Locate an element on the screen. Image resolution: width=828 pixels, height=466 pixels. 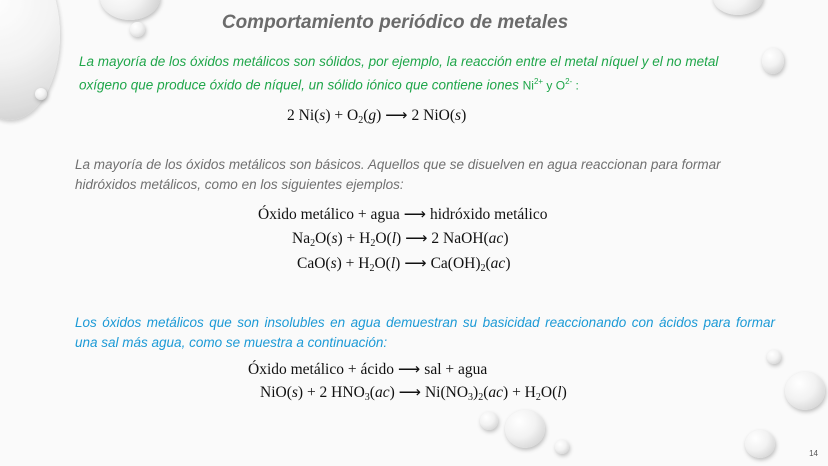
equation-segment: hidróxido metálico is located at coordinates (488, 214).